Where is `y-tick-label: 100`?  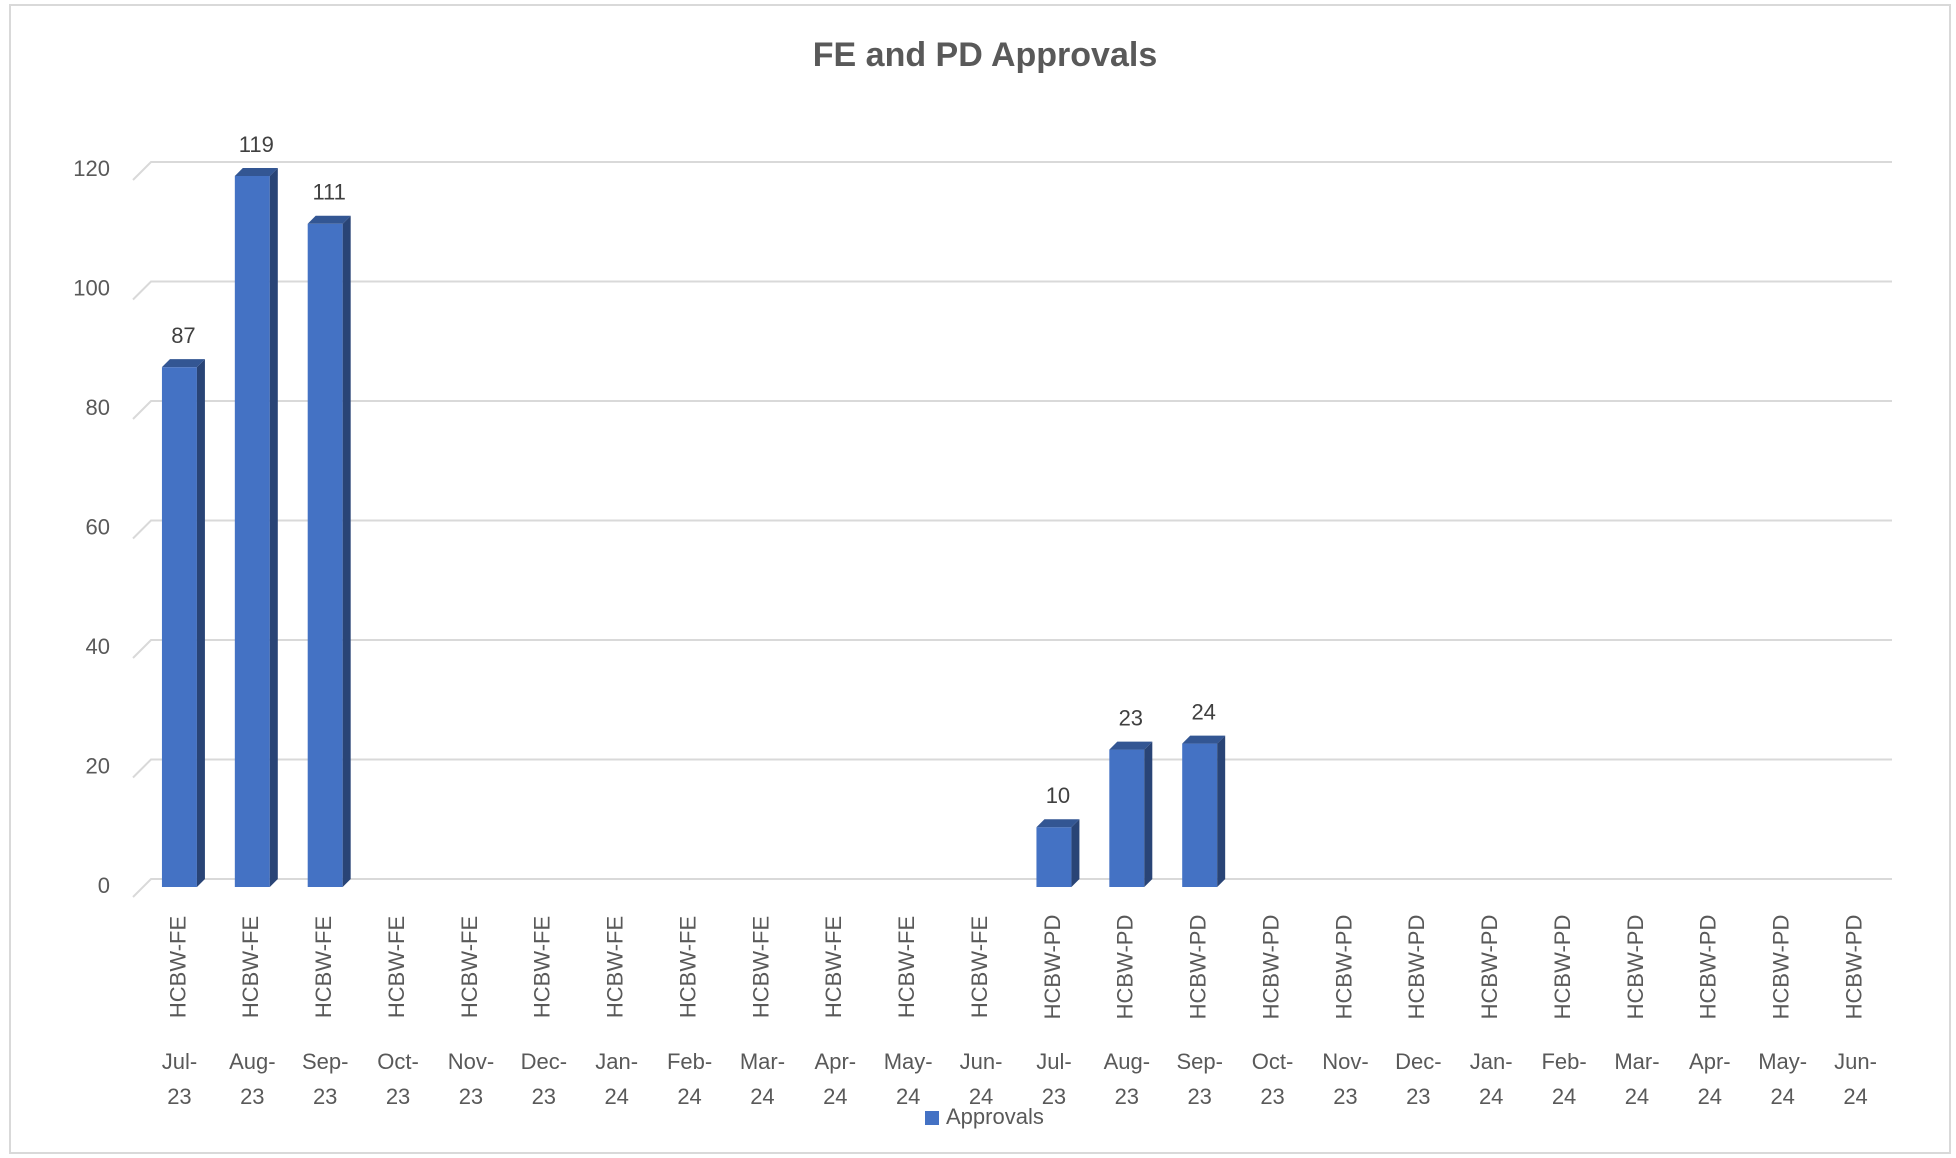 y-tick-label: 100 is located at coordinates (91, 287).